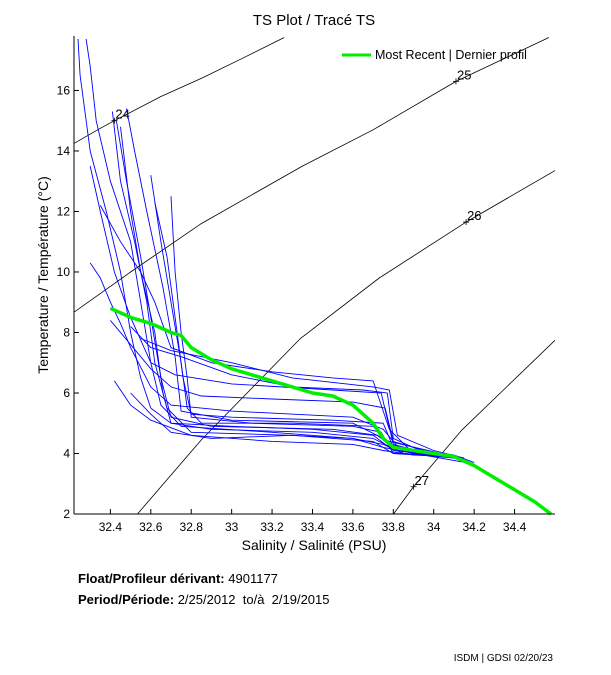 Image resolution: width=611 pixels, height=675 pixels. What do you see at coordinates (43, 275) in the screenshot?
I see `y-axis-label: Temperature / Température (°C)` at bounding box center [43, 275].